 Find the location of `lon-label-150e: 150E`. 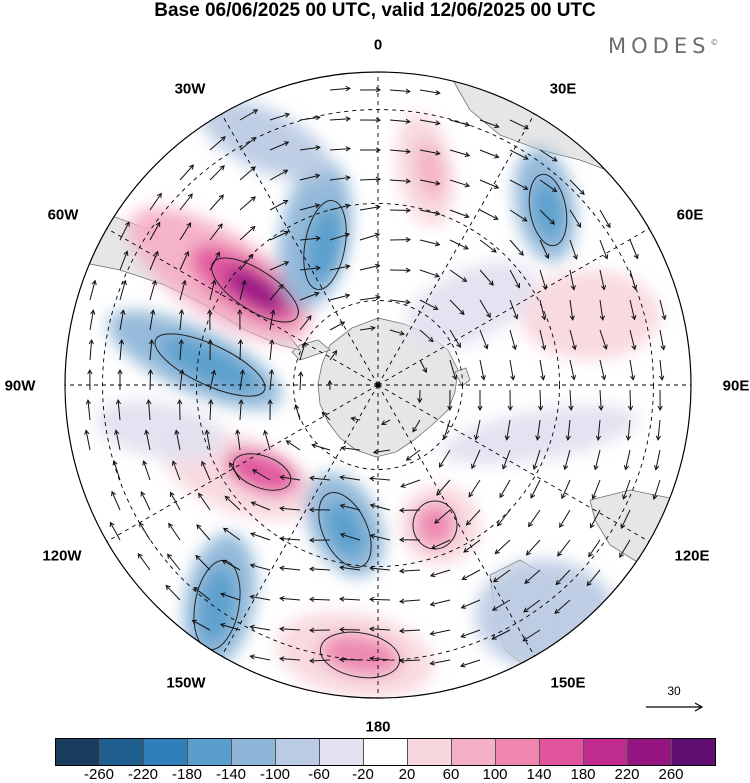

lon-label-150e: 150E is located at coordinates (568, 683).